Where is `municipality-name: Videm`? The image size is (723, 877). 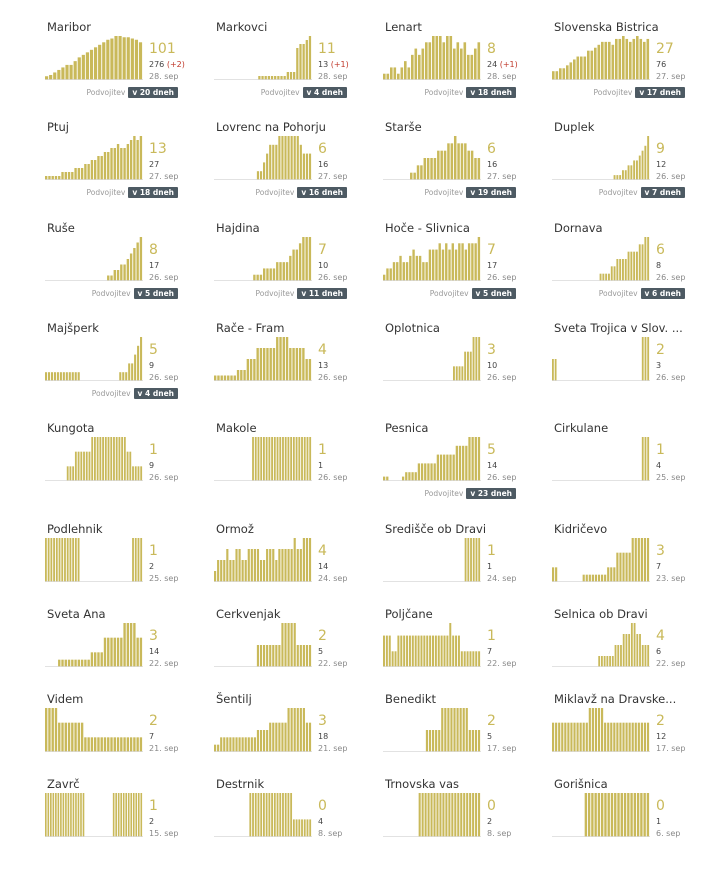
municipality-name: Videm is located at coordinates (65, 699).